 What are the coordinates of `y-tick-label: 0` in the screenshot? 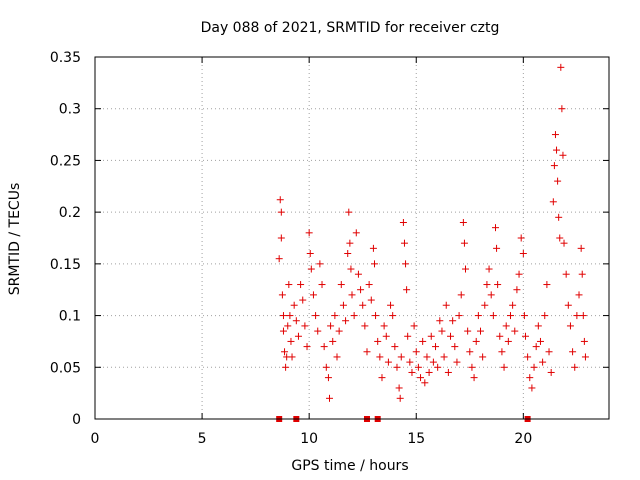 It's located at (76, 420).